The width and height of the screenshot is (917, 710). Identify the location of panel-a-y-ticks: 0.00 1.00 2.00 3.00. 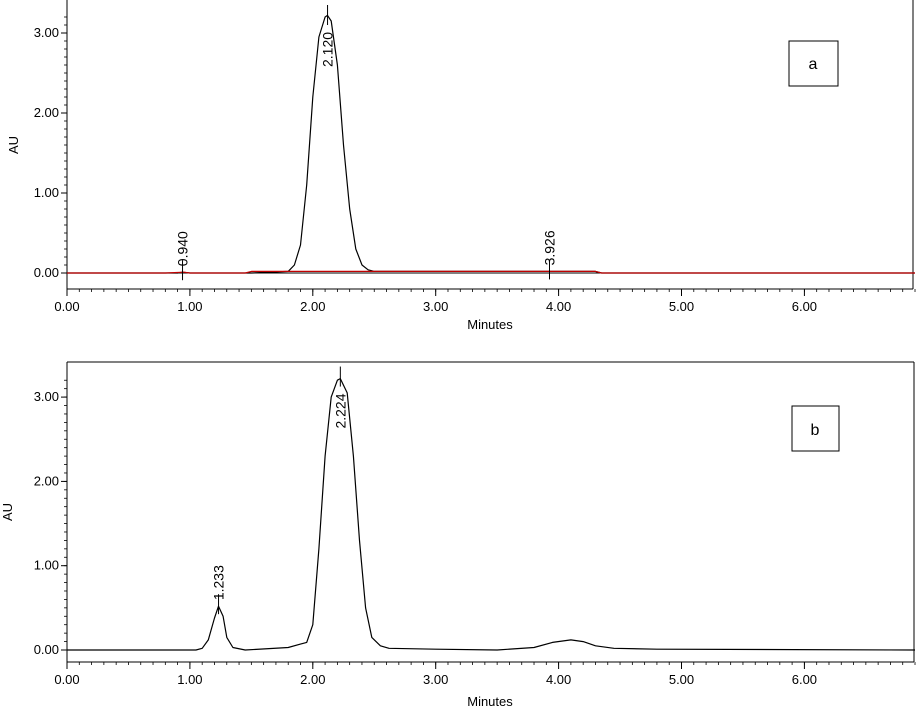
(50, 148).